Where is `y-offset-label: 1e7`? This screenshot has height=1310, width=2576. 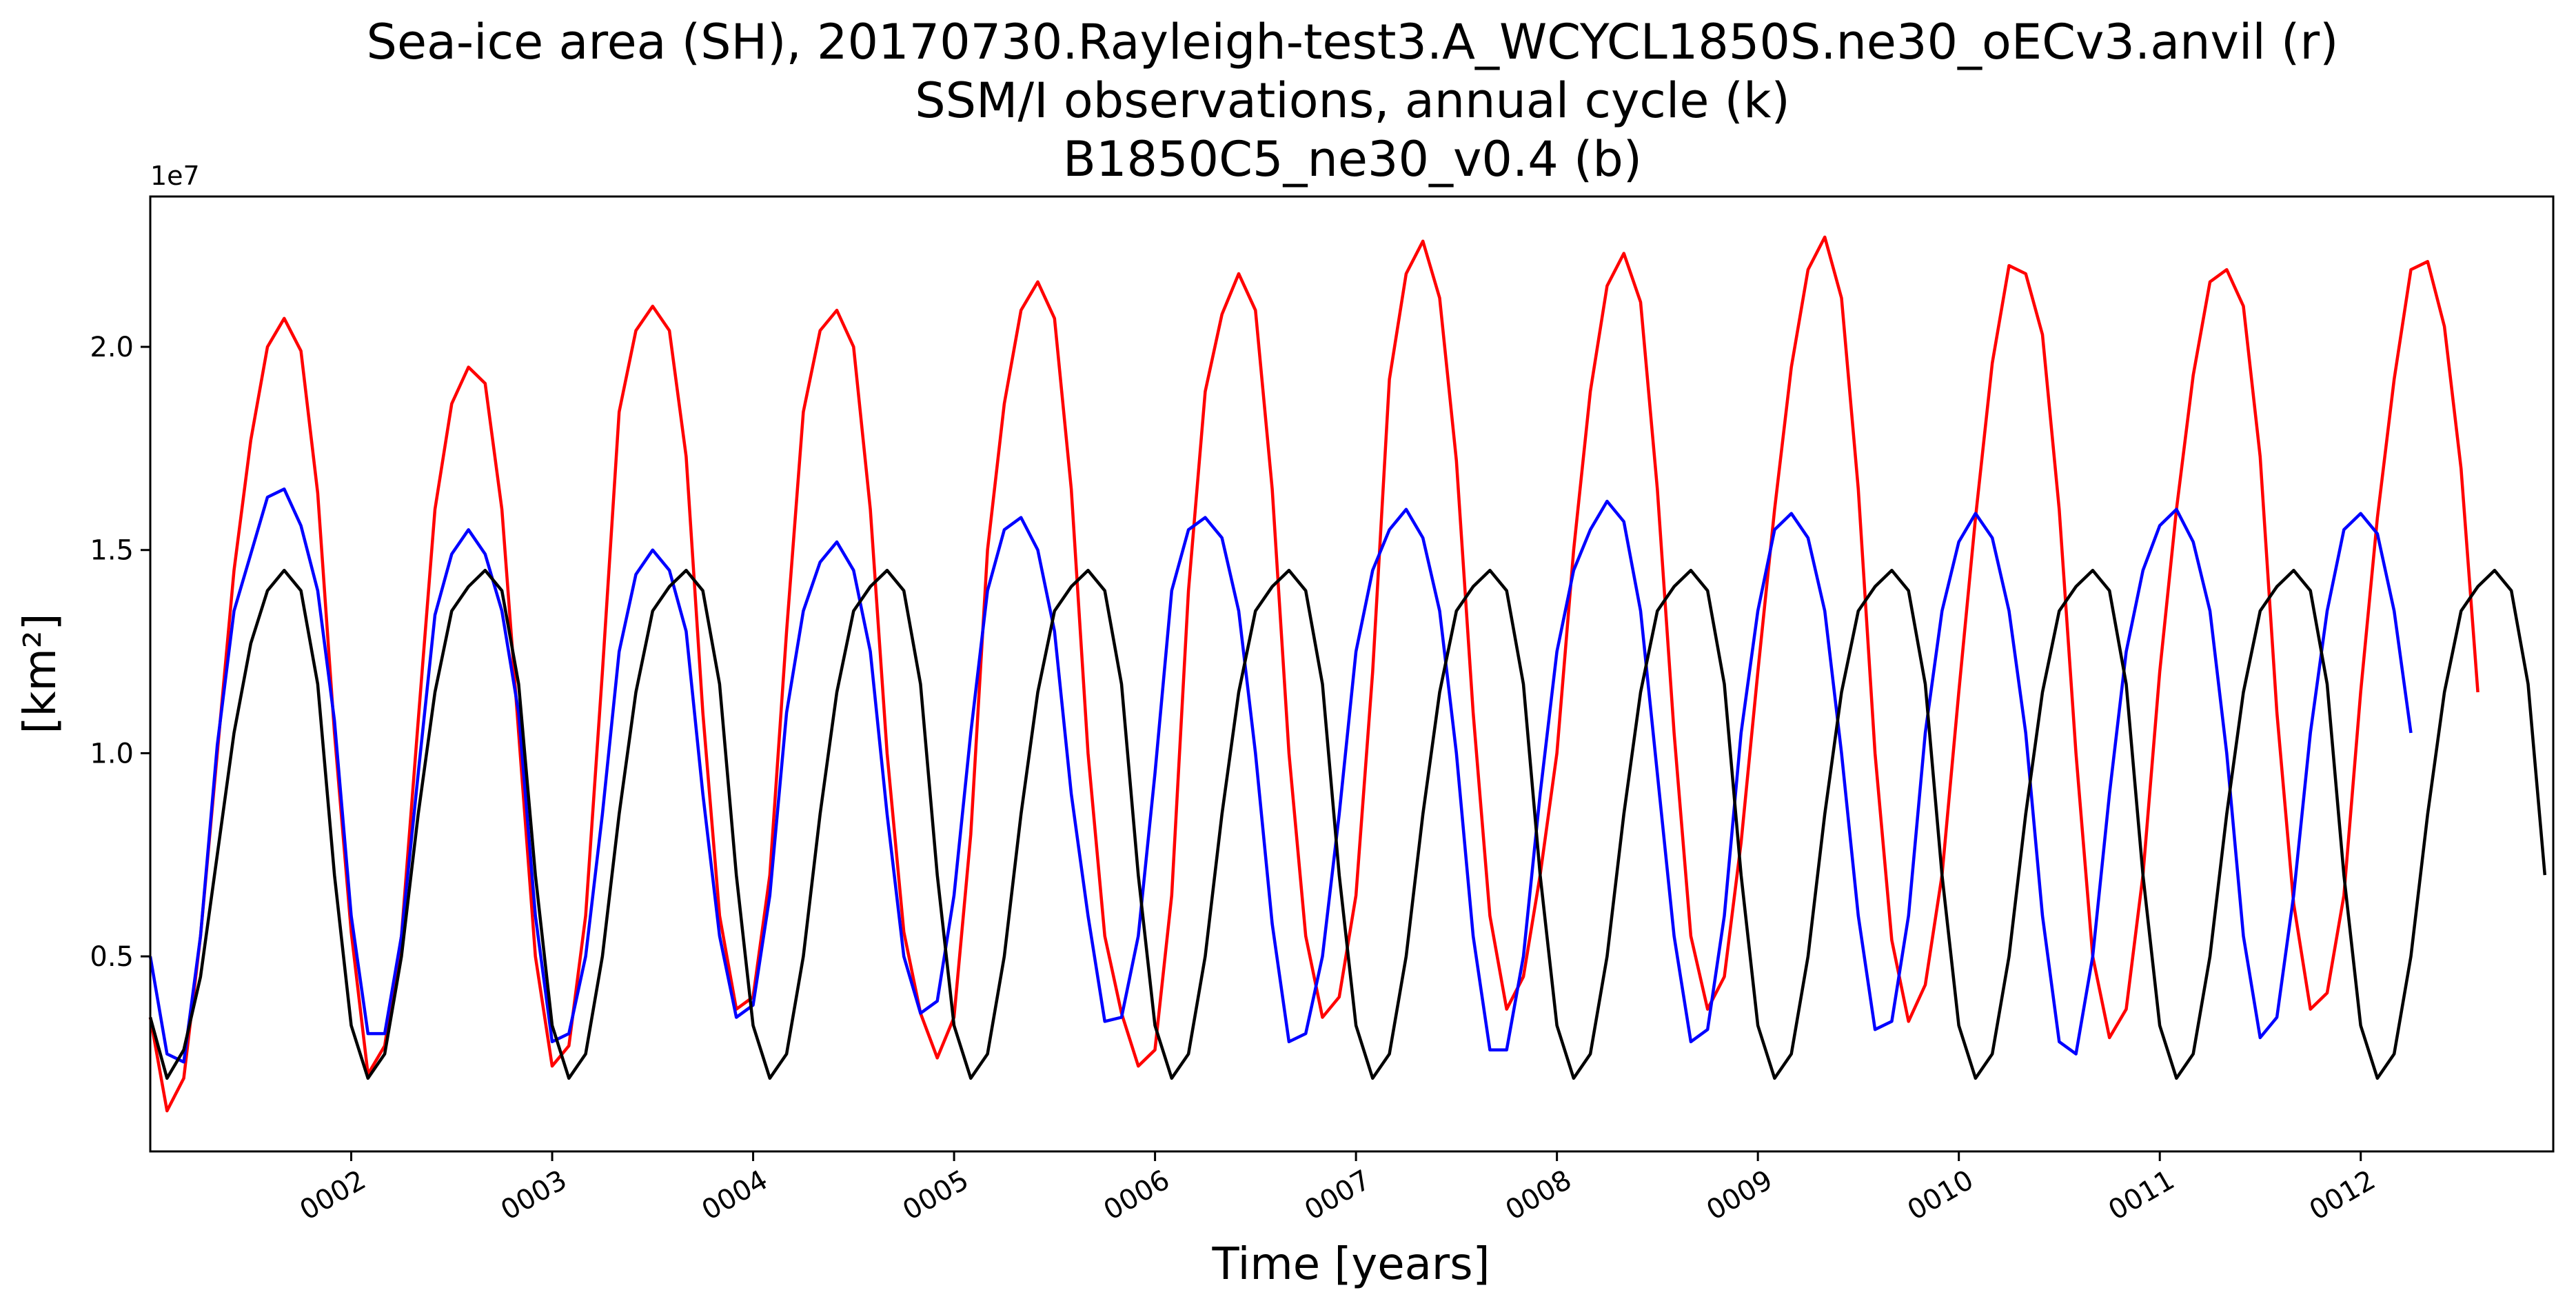
y-offset-label: 1e7 is located at coordinates (175, 176).